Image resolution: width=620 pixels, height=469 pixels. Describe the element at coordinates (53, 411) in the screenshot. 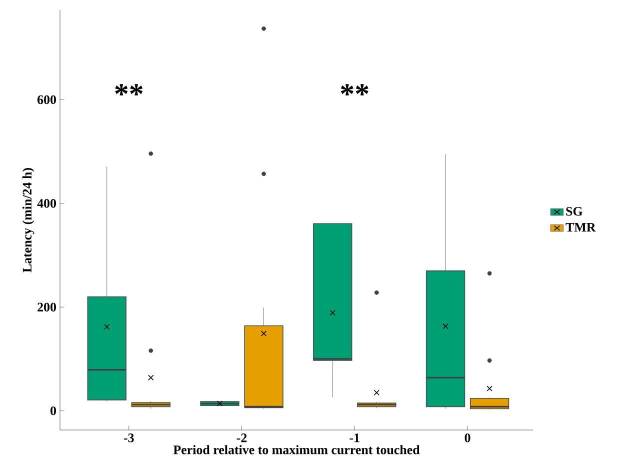

I see `y-tick-label: 0` at that location.